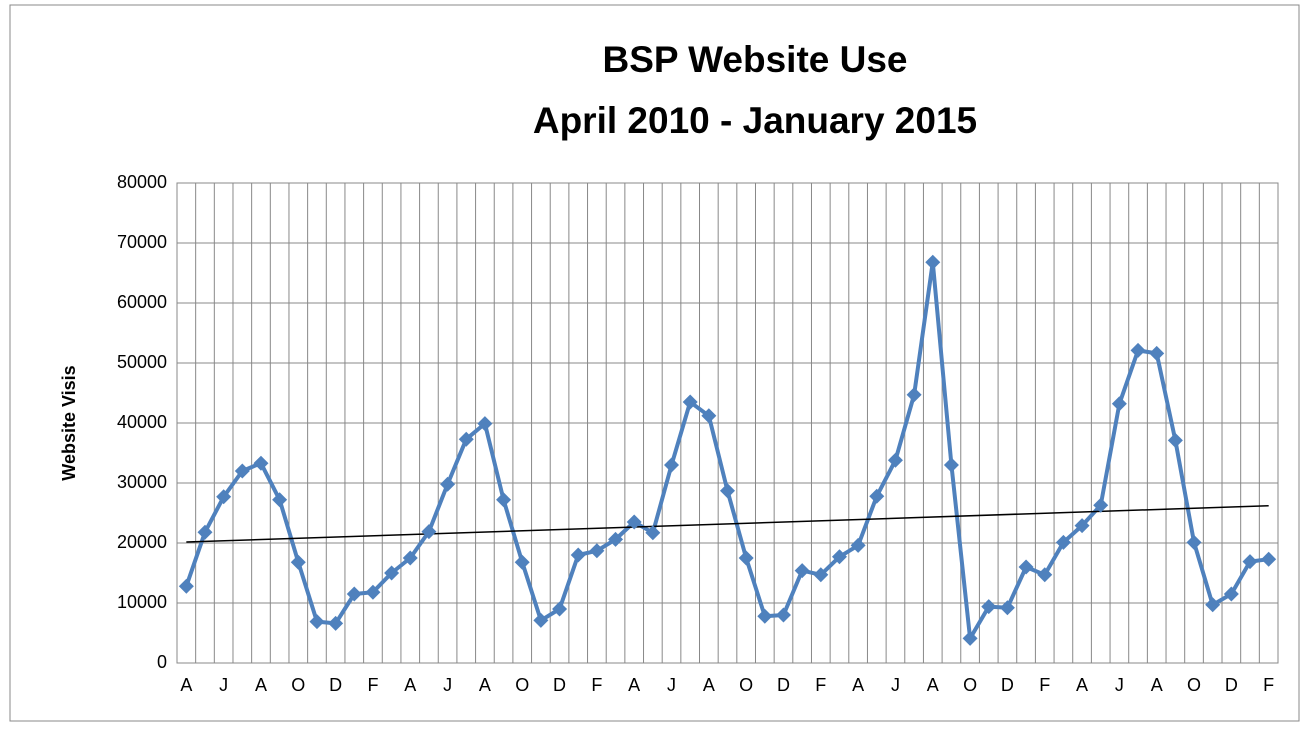 The width and height of the screenshot is (1309, 731). I want to click on y-tick-label: 10000, so click(142, 602).